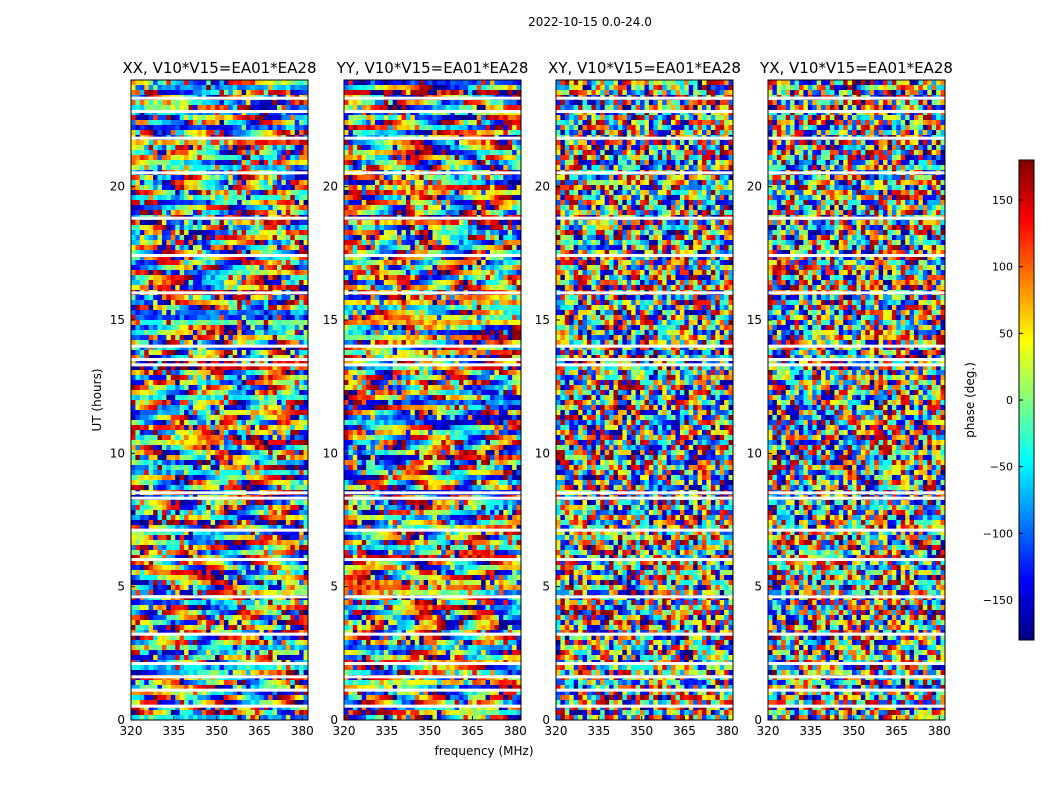  I want to click on chart-suptitle: 2022-10-15 0.0-24.0, so click(590, 22).